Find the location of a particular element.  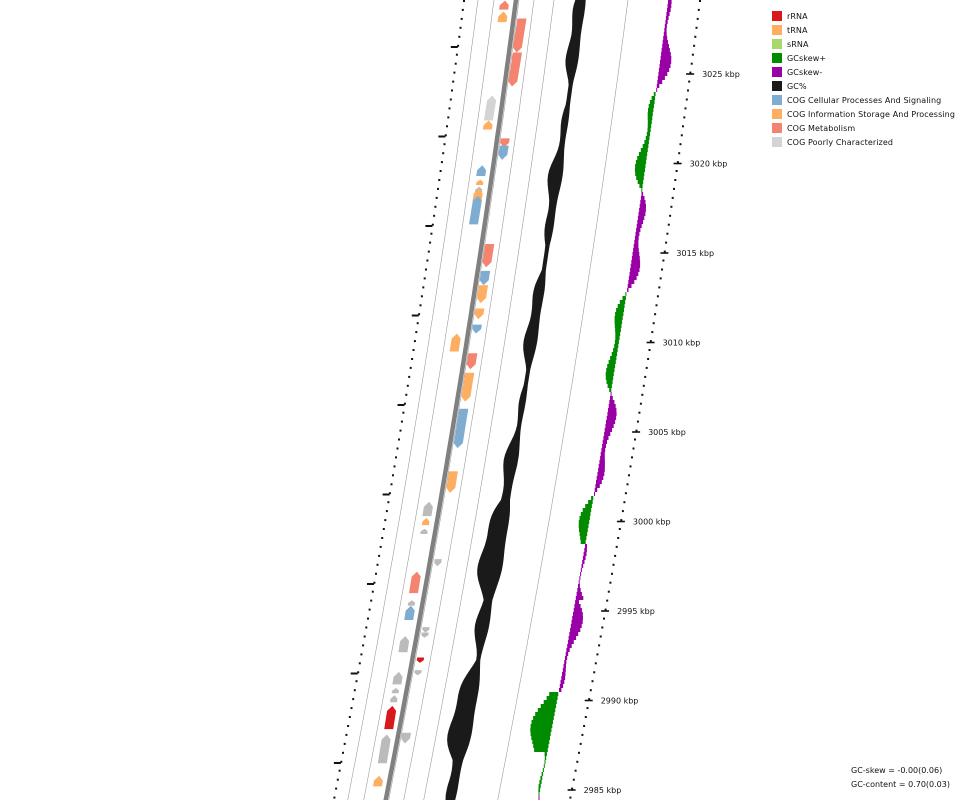

genome-backbone is located at coordinates (451, 400).